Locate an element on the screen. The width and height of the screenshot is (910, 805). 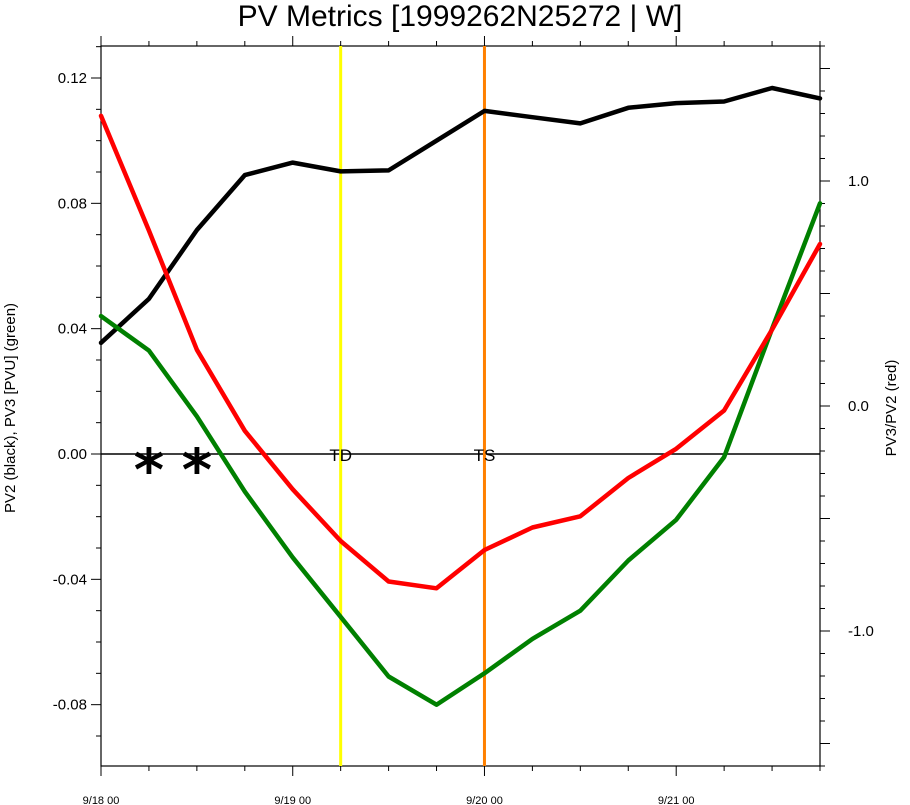
y-left-tick-label: 0.12 is located at coordinates (72, 78).